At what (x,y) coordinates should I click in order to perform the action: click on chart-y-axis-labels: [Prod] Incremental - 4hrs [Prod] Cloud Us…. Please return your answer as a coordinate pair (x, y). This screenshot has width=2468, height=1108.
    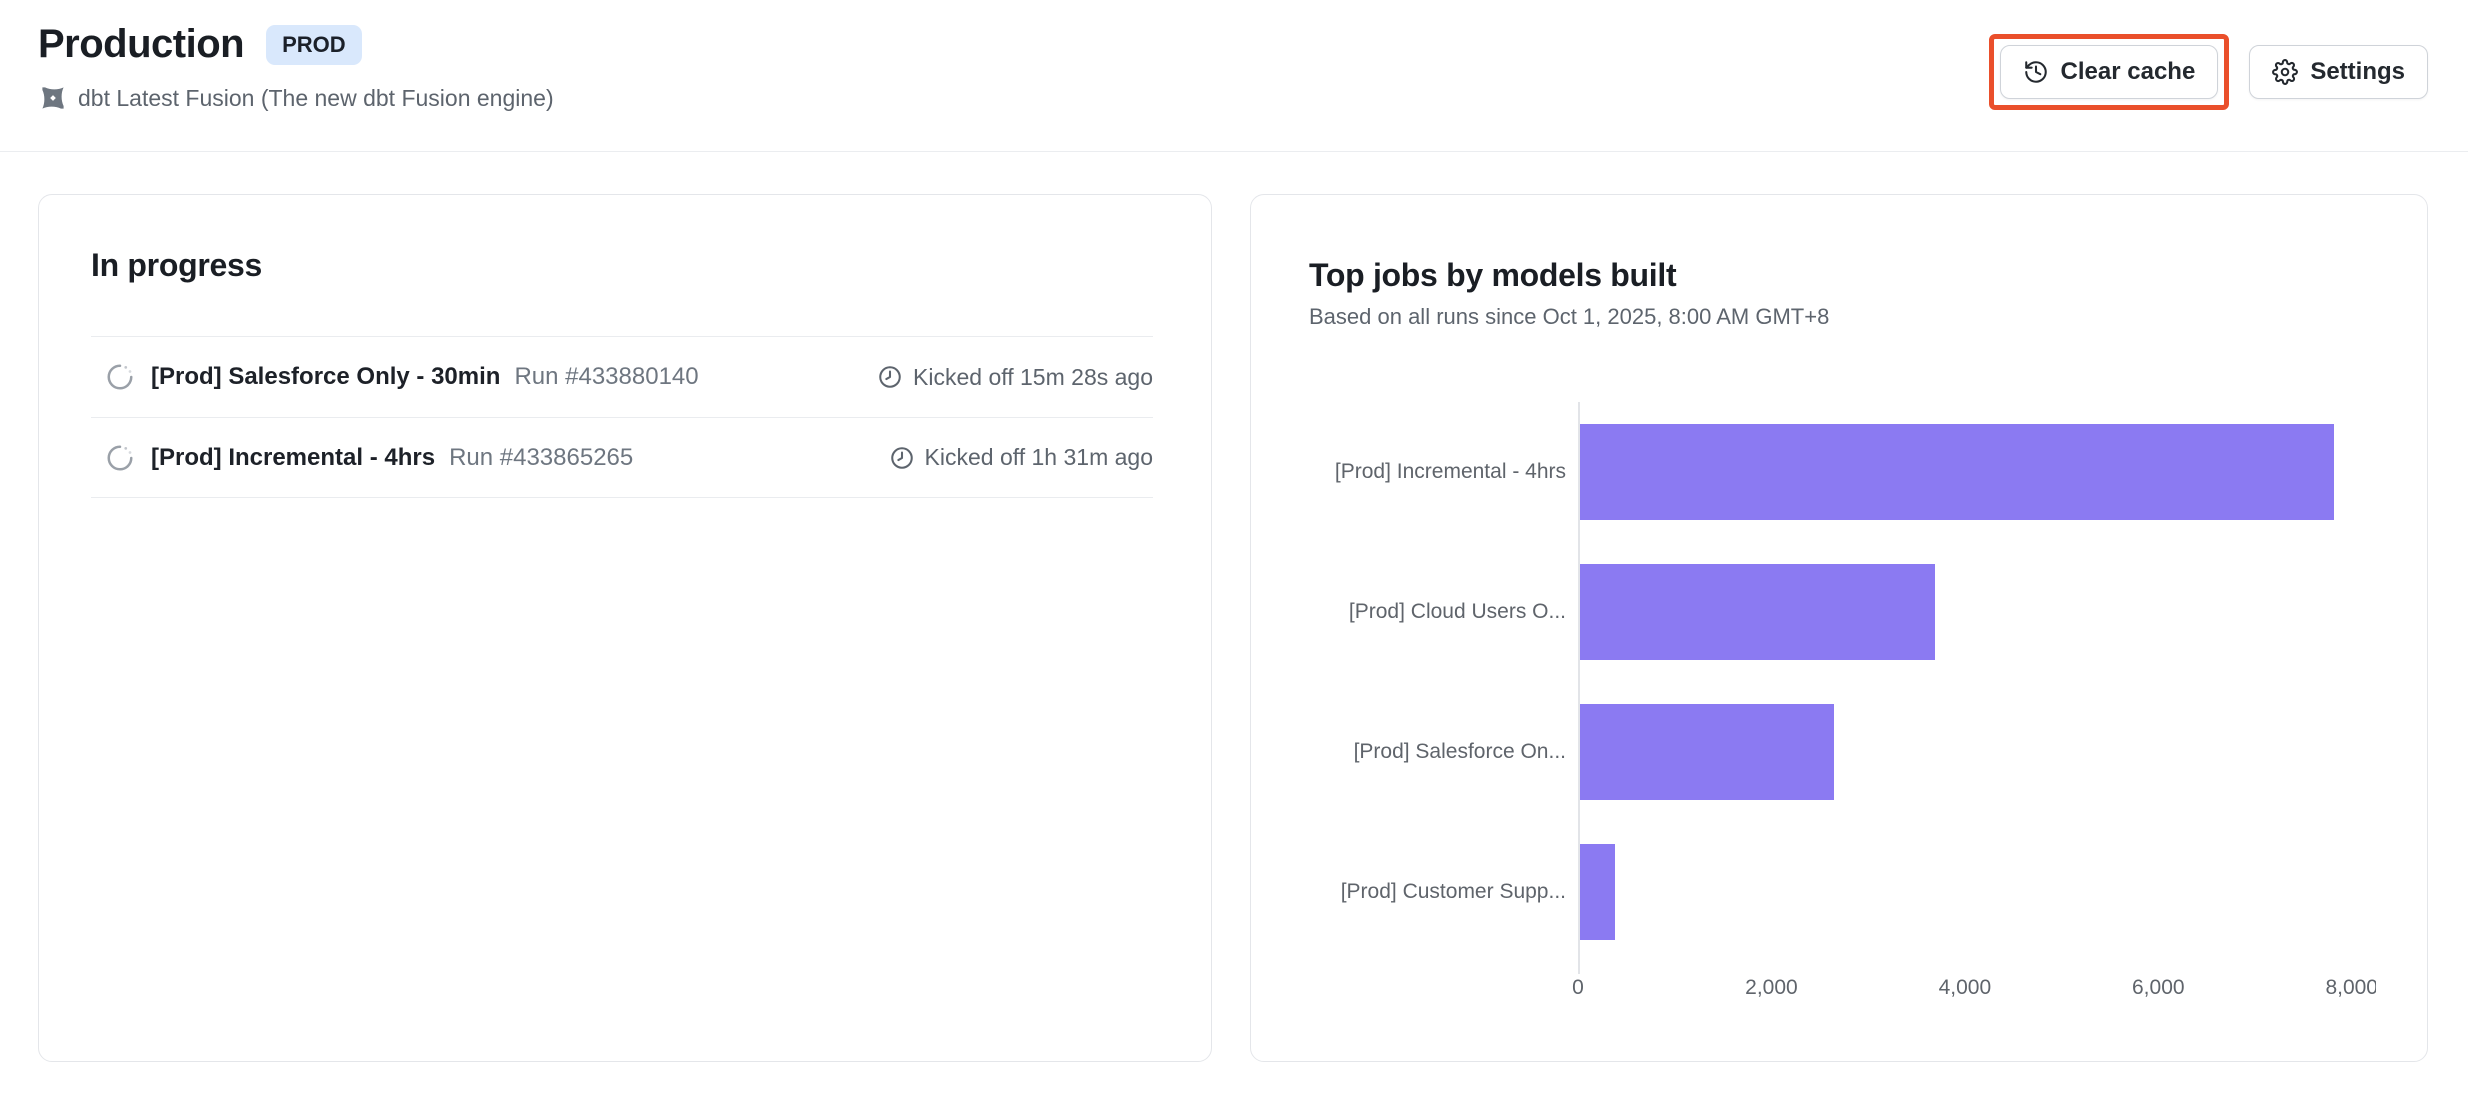
    Looking at the image, I should click on (1437, 708).